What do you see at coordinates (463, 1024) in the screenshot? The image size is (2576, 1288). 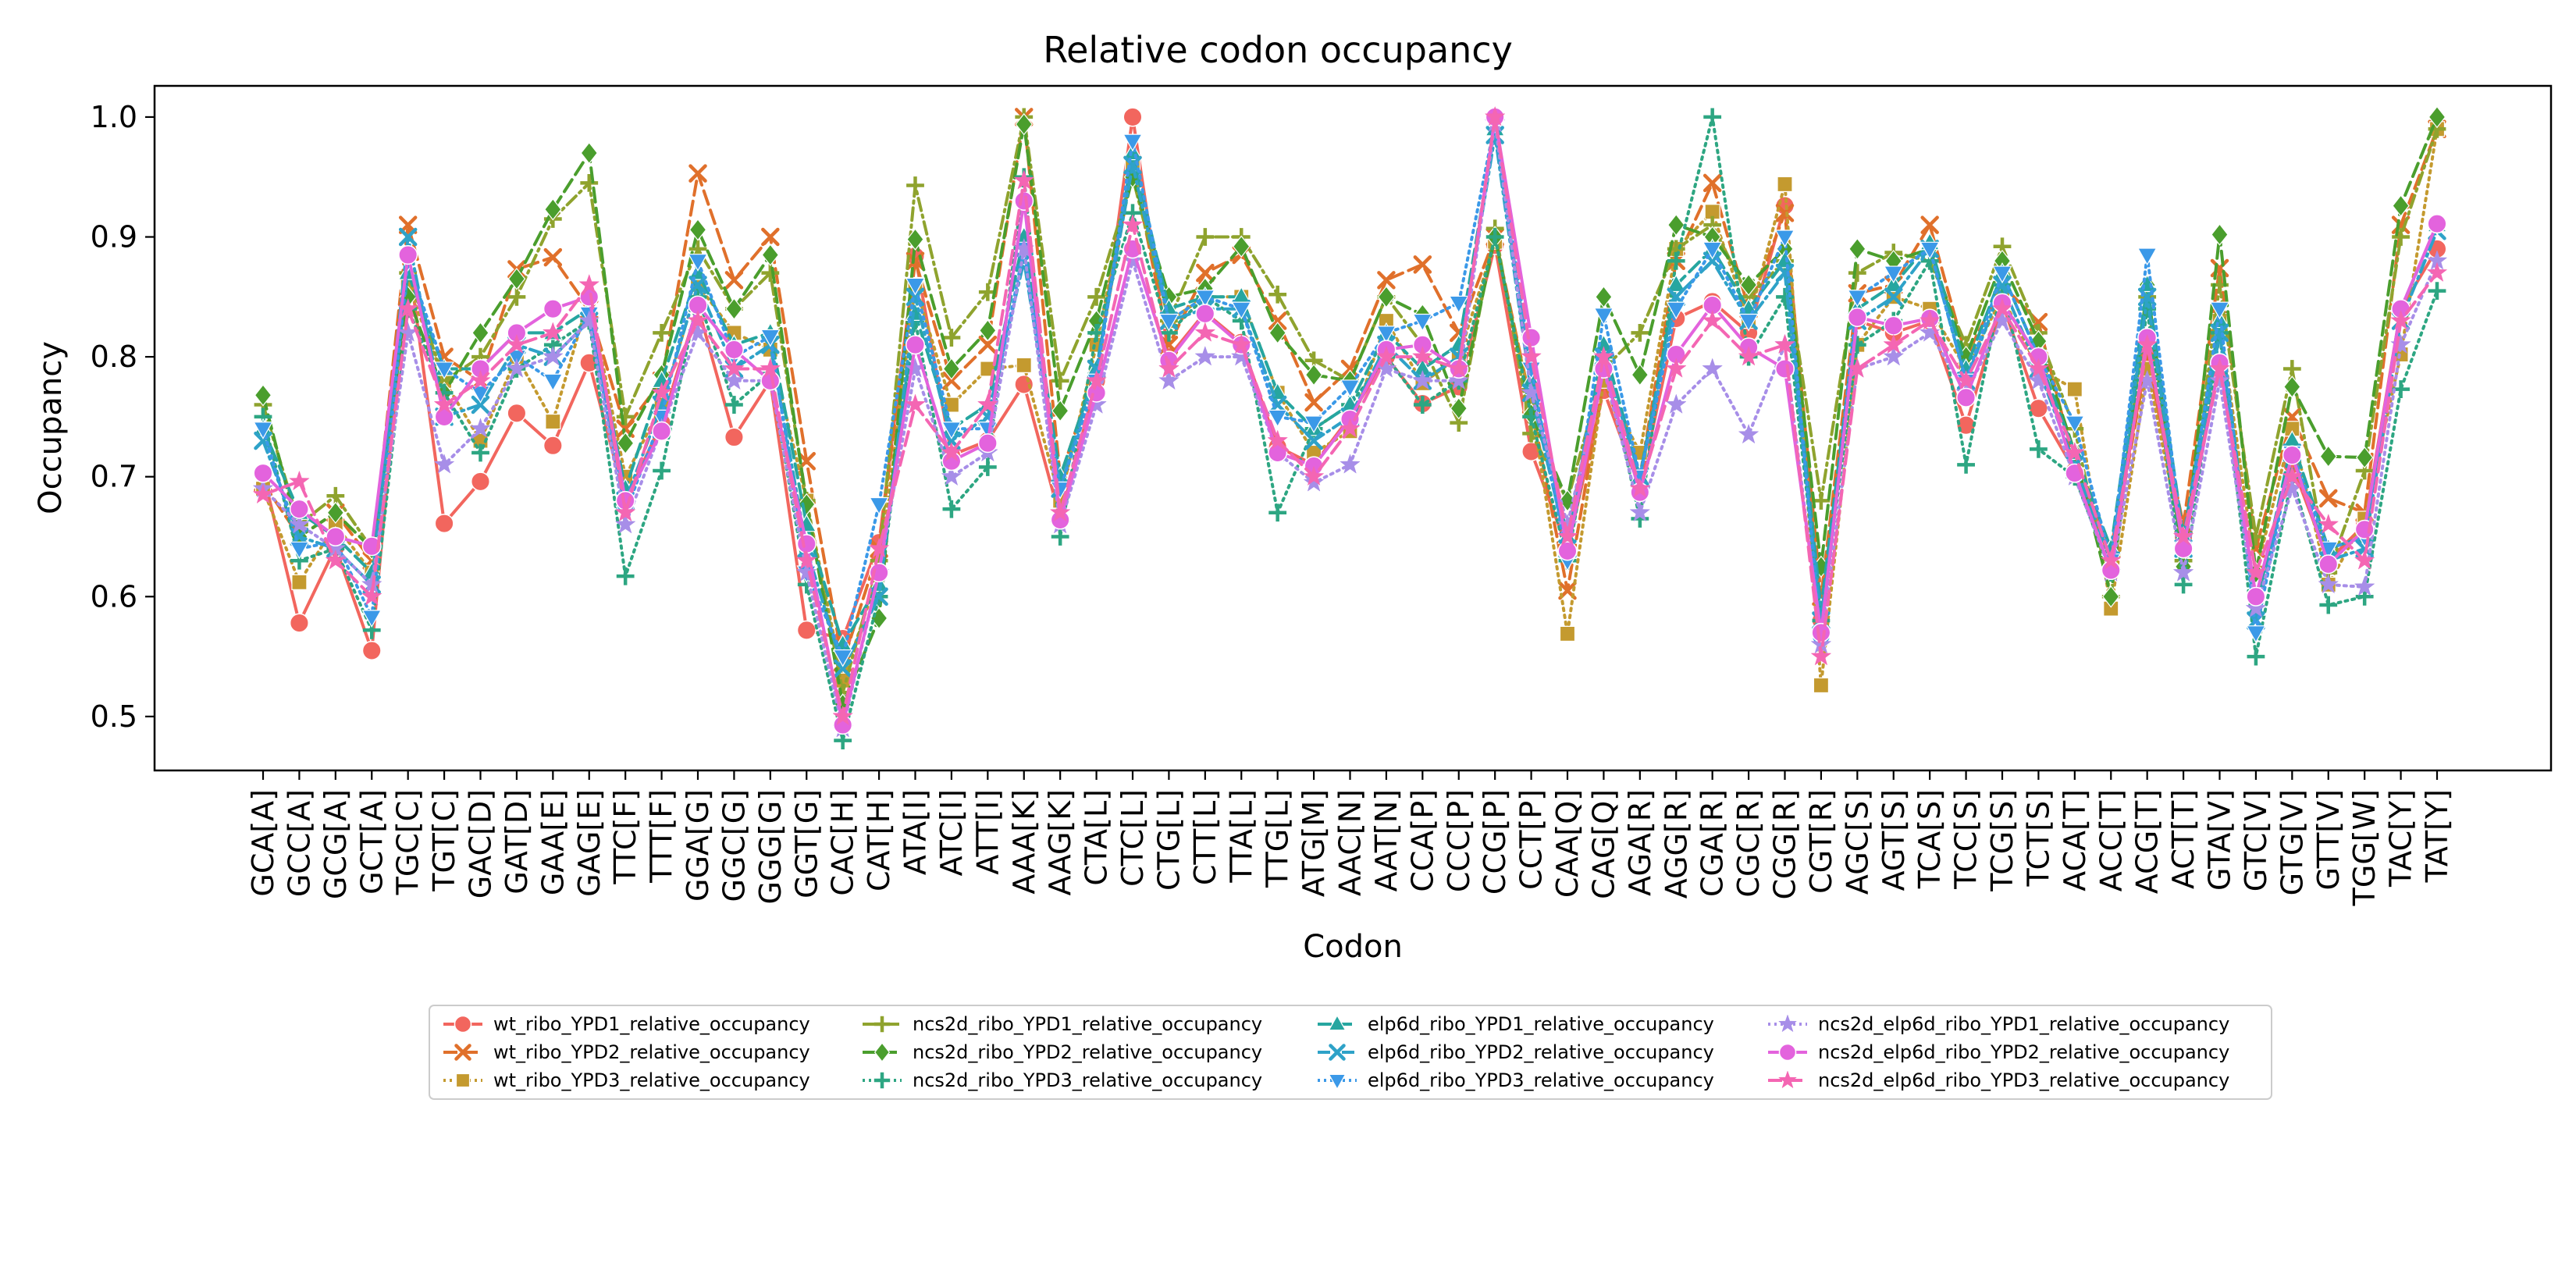 I see `legend-marker` at bounding box center [463, 1024].